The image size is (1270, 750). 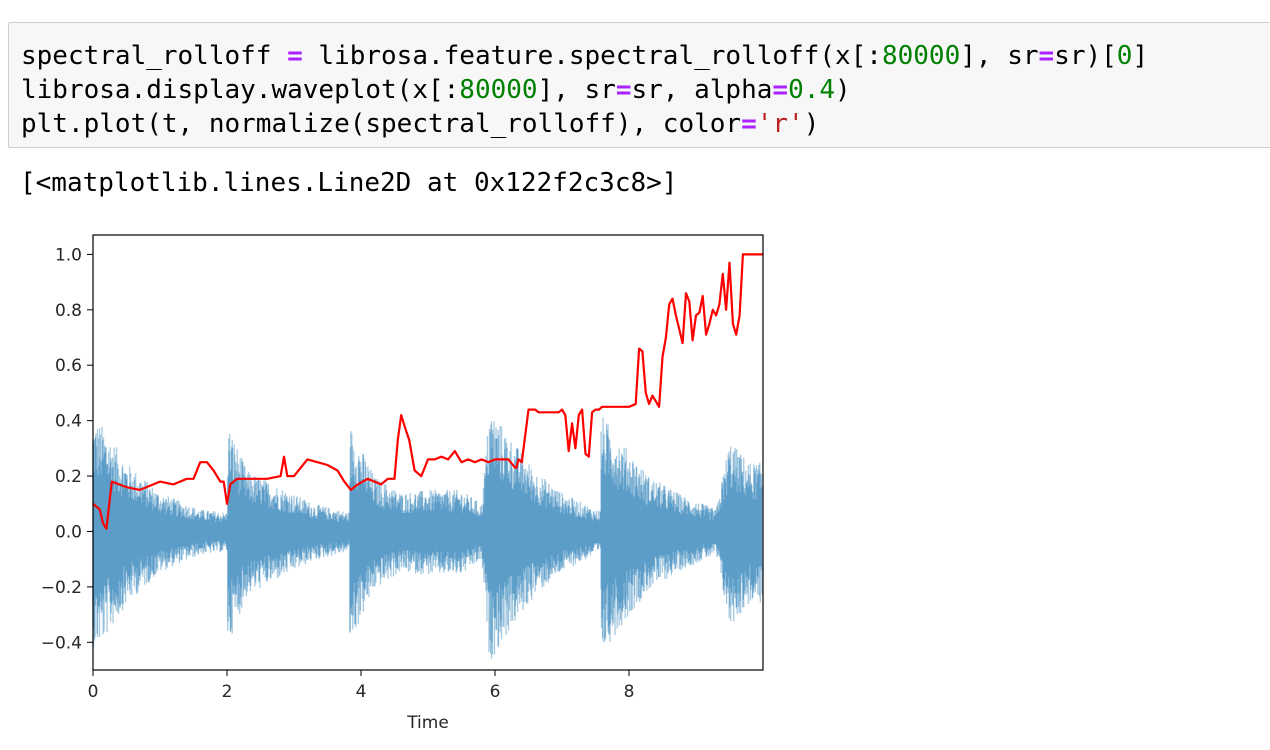 What do you see at coordinates (780, 124) in the screenshot?
I see `code-string: 'r'` at bounding box center [780, 124].